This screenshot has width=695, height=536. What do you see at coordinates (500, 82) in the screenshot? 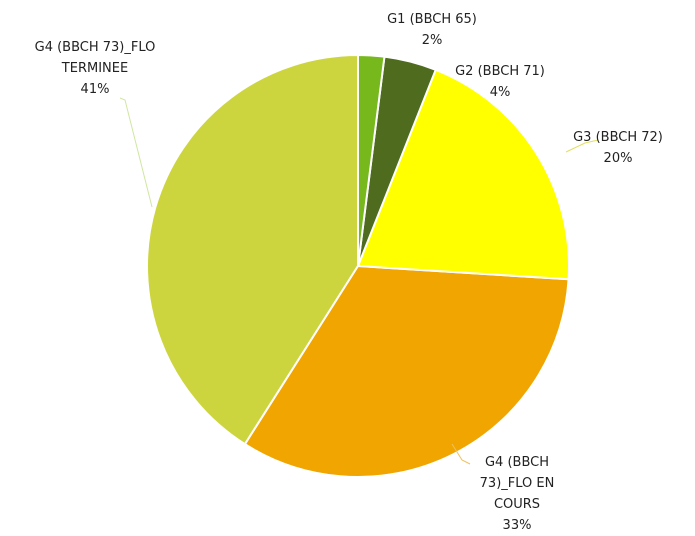
I see `slice-label: G2 (BBCH 71) 4%` at bounding box center [500, 82].